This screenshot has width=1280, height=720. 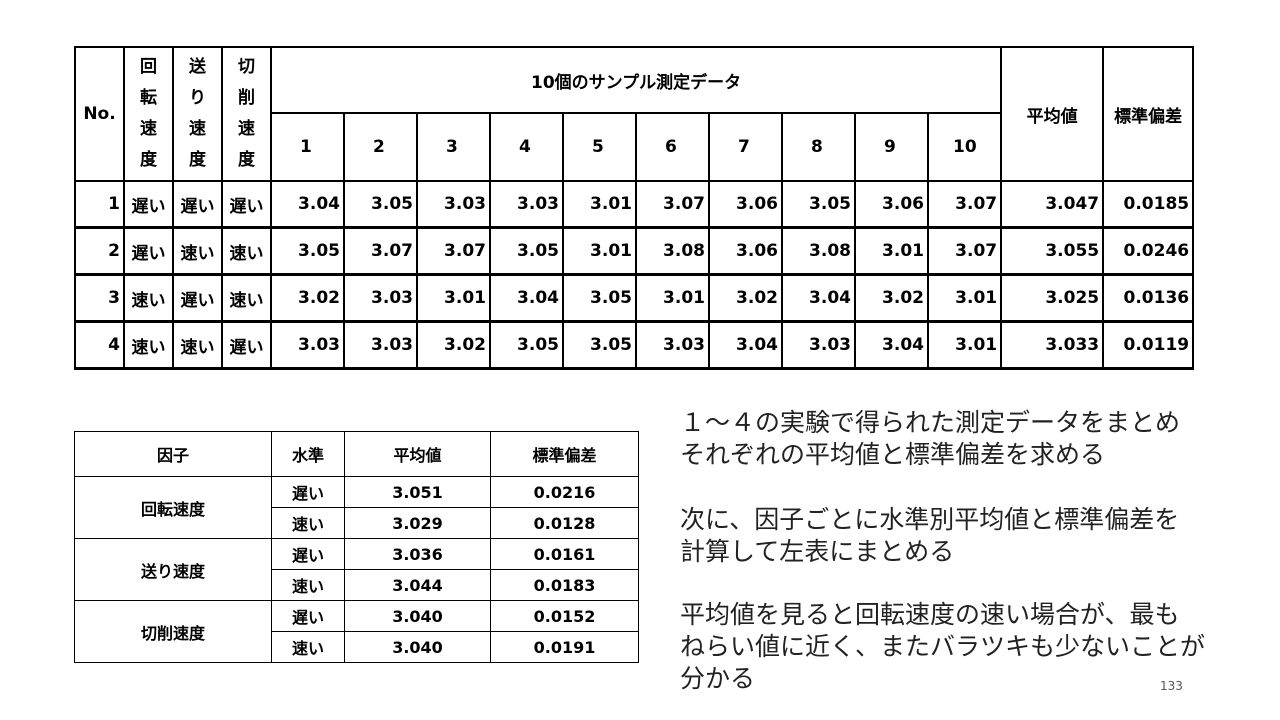 What do you see at coordinates (148, 114) in the screenshot?
I see `header-rotation-speed: 回転速度` at bounding box center [148, 114].